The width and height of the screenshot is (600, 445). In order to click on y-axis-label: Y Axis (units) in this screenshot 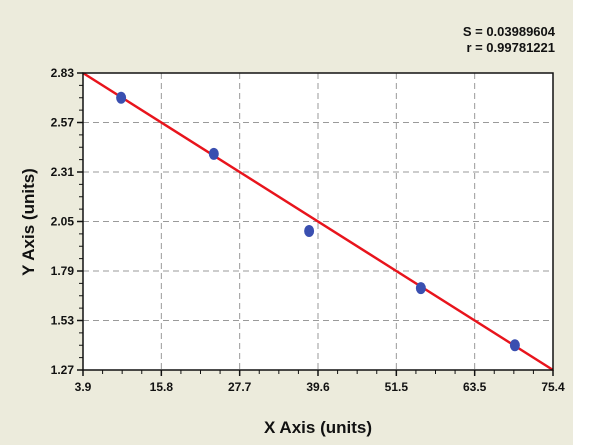, I will do `click(28, 222)`.